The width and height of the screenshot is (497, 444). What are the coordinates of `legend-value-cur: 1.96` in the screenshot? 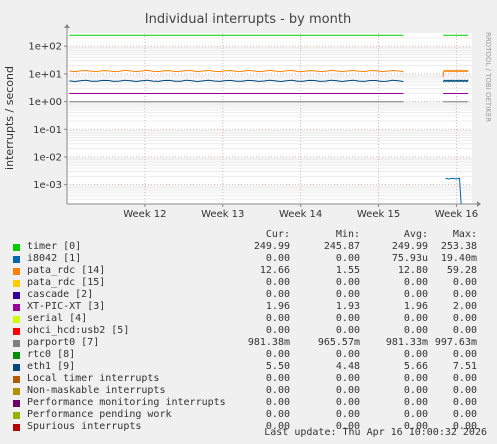 It's located at (277, 306).